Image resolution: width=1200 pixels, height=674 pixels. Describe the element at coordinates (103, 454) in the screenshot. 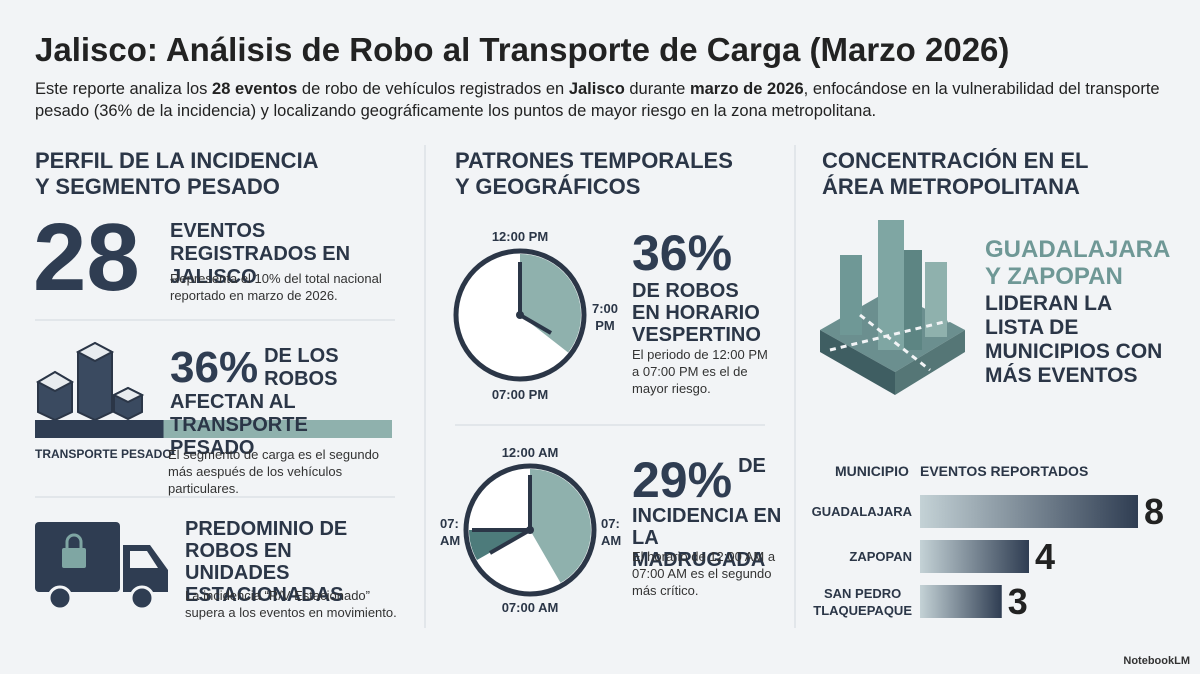

I see `bar-label: TRANSPORTE PESADO` at that location.